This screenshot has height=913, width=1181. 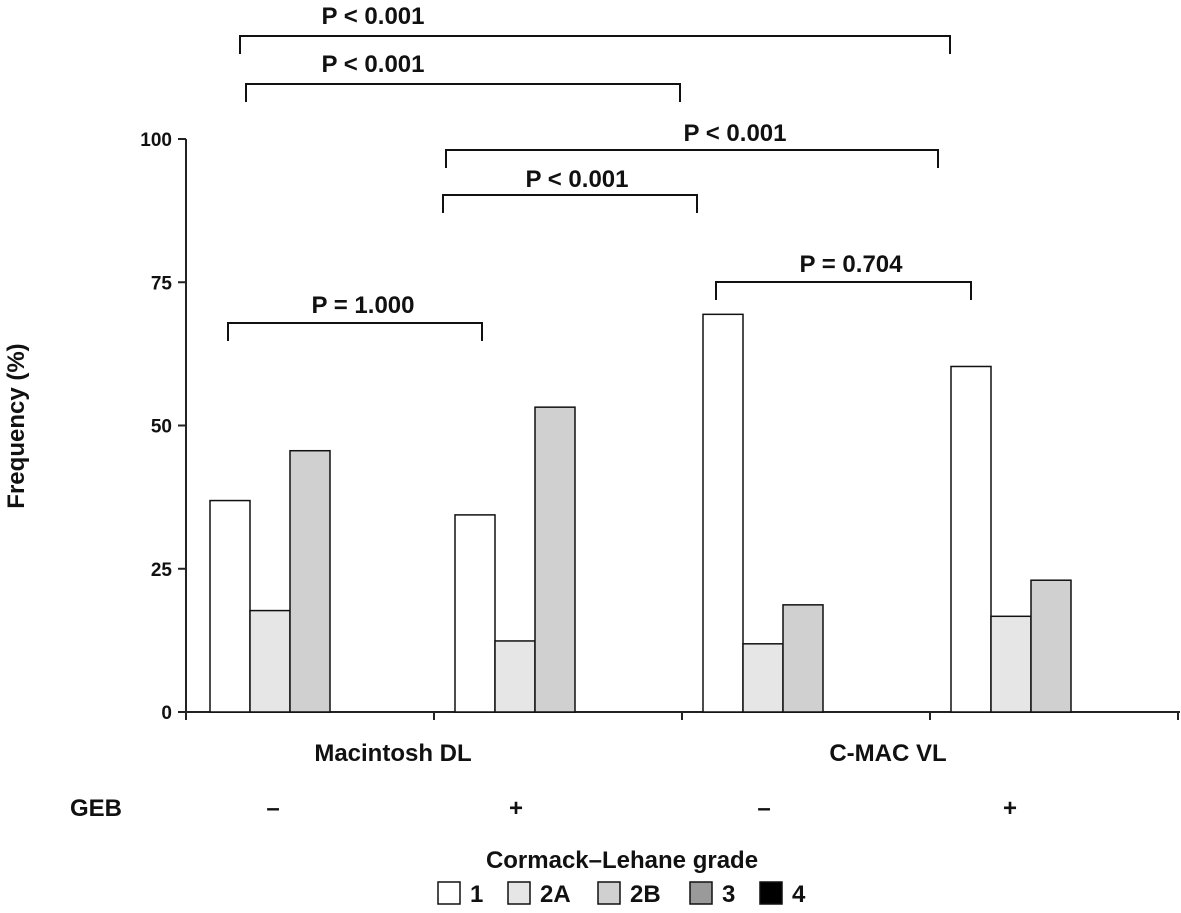 I want to click on legend-label-2b: 2B, so click(x=645, y=894).